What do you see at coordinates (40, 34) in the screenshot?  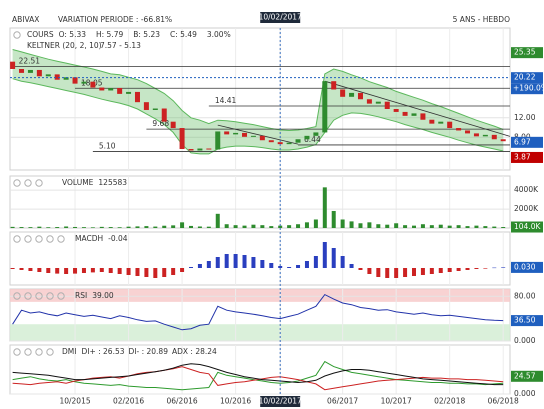 I see `panel-title: COURS` at bounding box center [40, 34].